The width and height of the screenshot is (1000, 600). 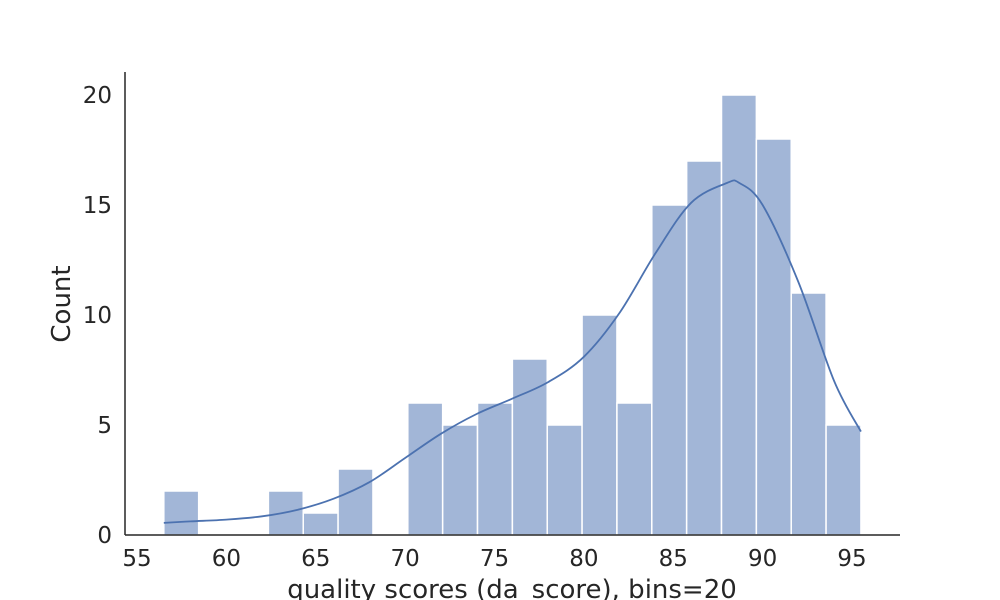 I want to click on y-tick-labels: 0 5 10 15 20, so click(x=97, y=316).